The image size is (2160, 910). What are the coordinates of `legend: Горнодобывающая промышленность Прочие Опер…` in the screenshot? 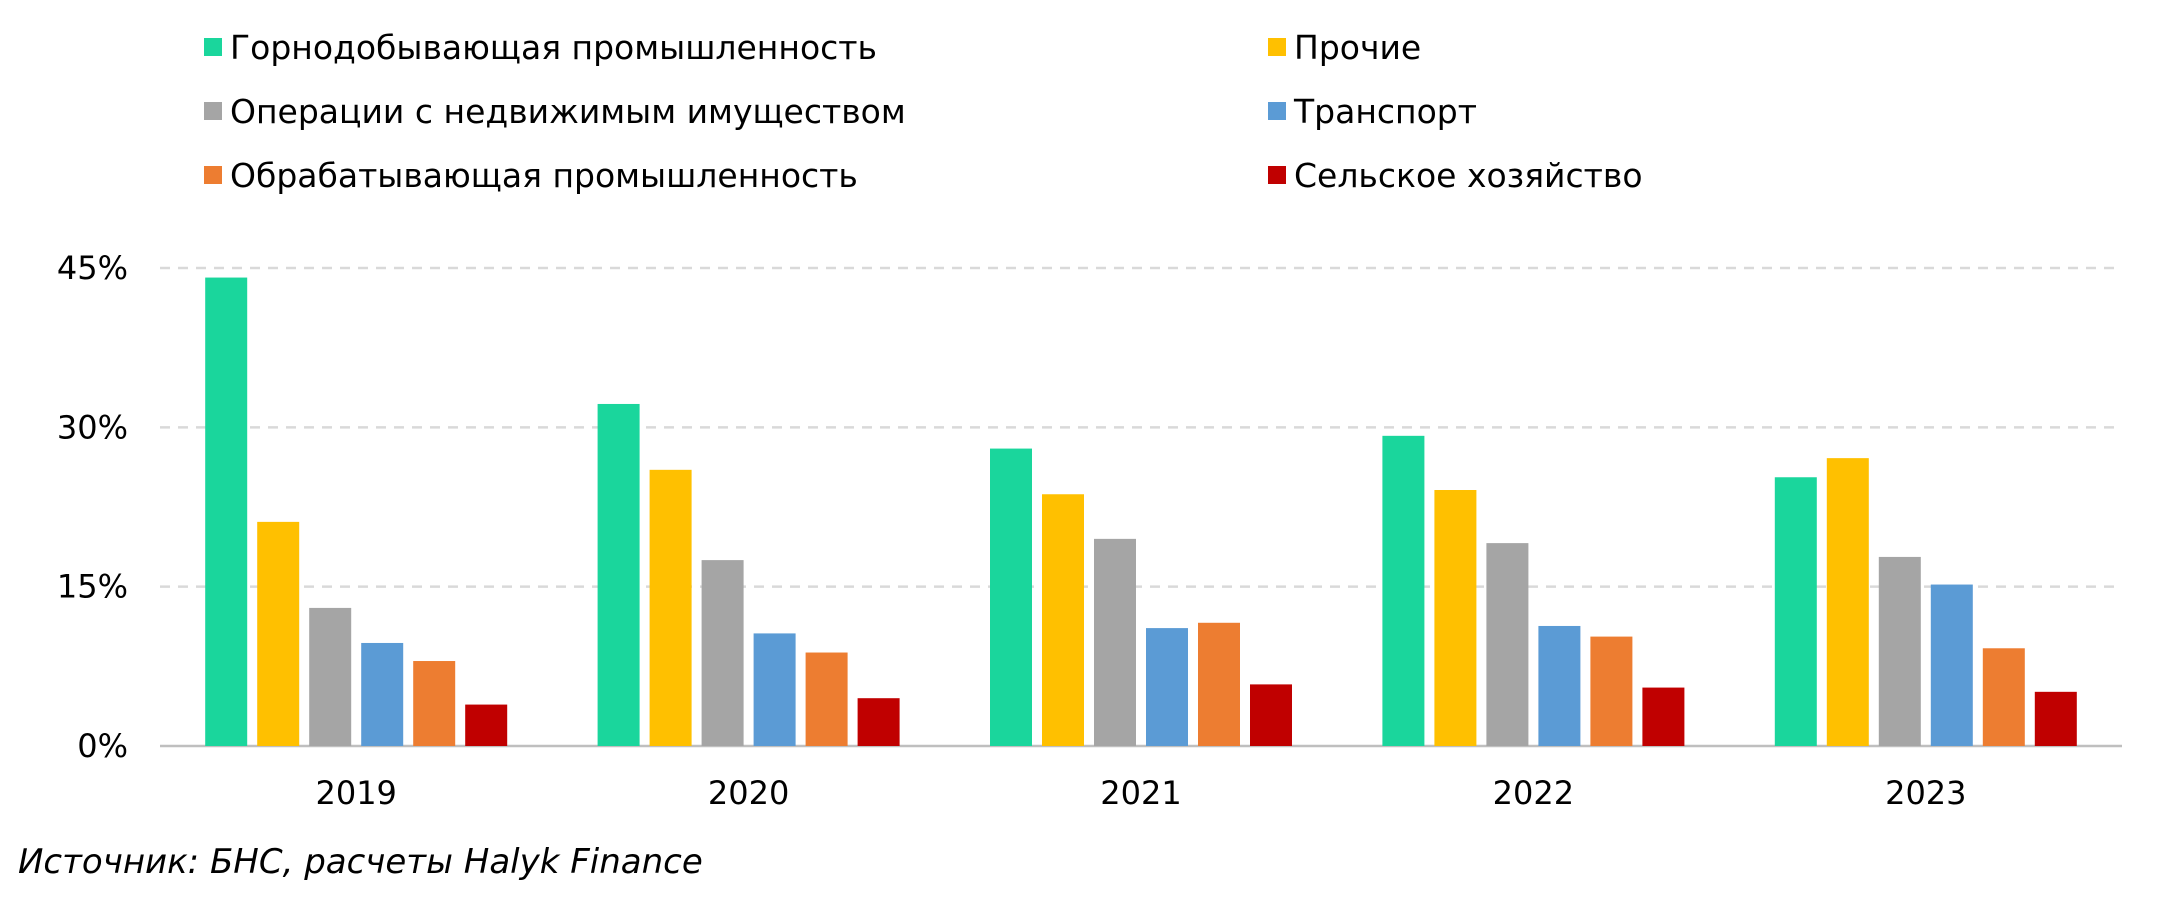 It's located at (923, 111).